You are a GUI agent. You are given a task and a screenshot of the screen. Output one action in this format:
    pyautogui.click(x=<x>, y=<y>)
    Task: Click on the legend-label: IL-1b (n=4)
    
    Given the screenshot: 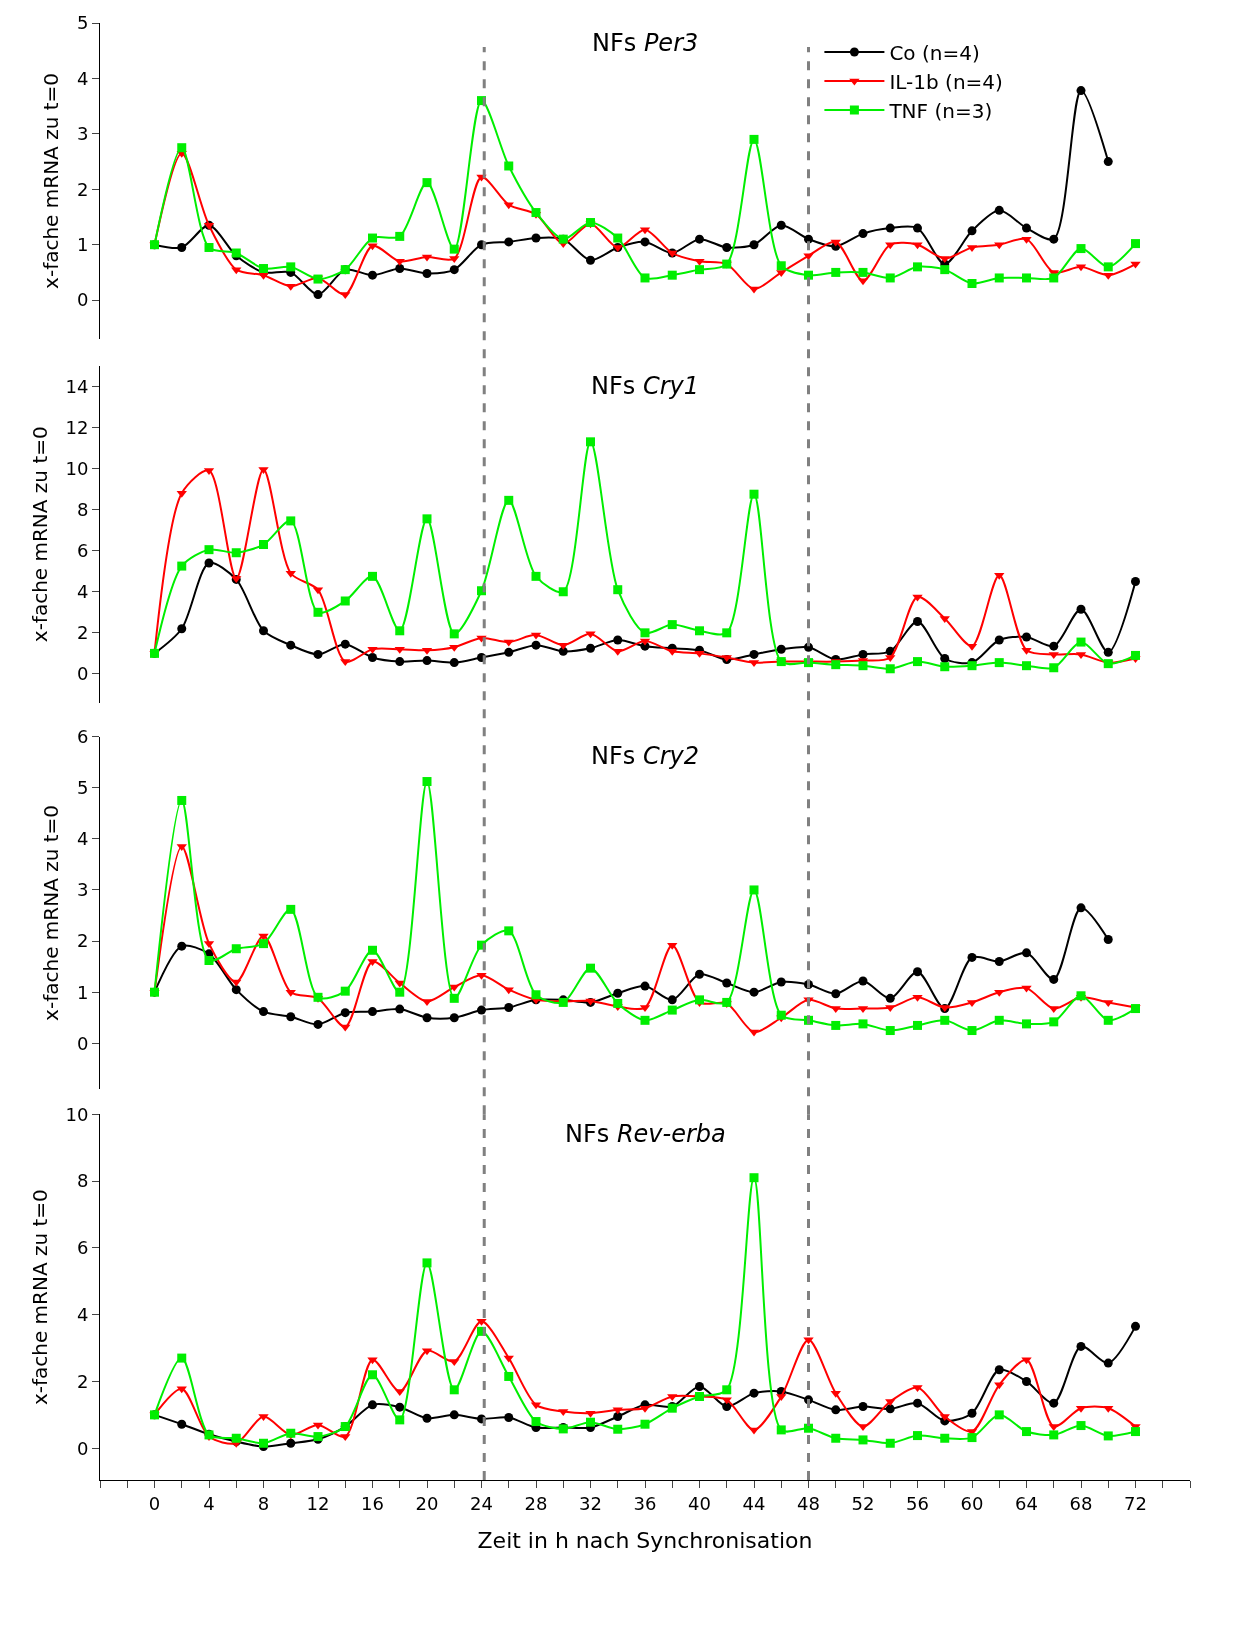 What is the action you would take?
    pyautogui.click(x=946, y=81)
    